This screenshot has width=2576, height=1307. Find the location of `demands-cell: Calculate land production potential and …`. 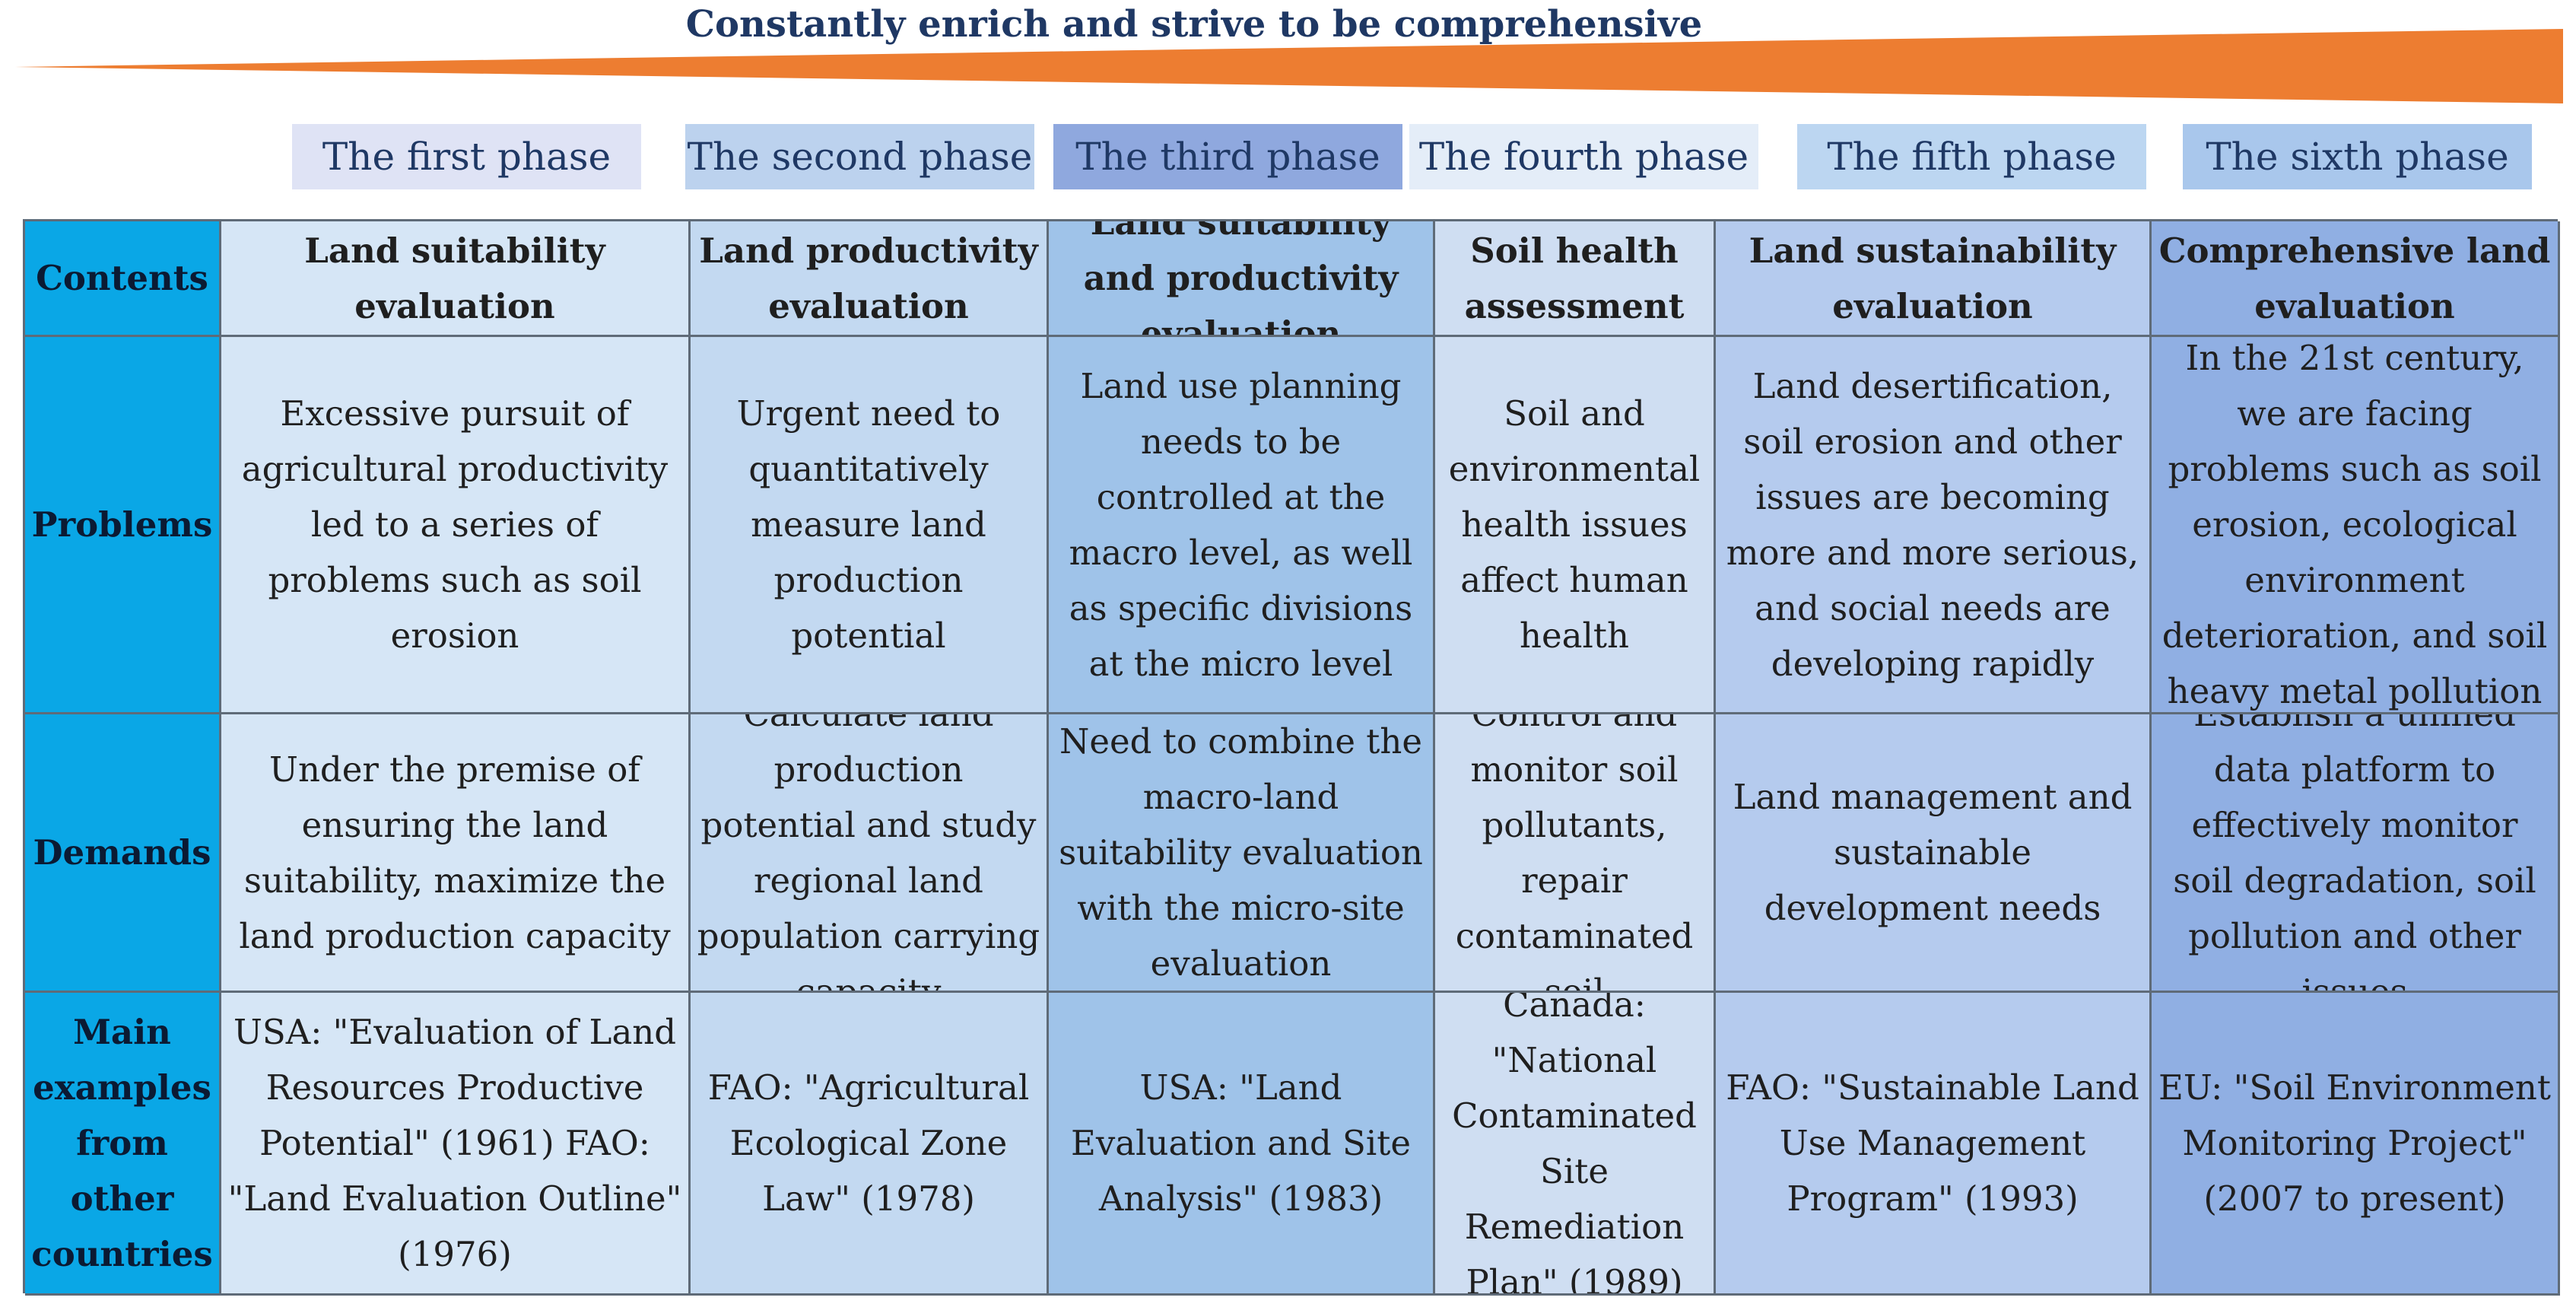

demands-cell: Calculate land production potential and … is located at coordinates (870, 853).